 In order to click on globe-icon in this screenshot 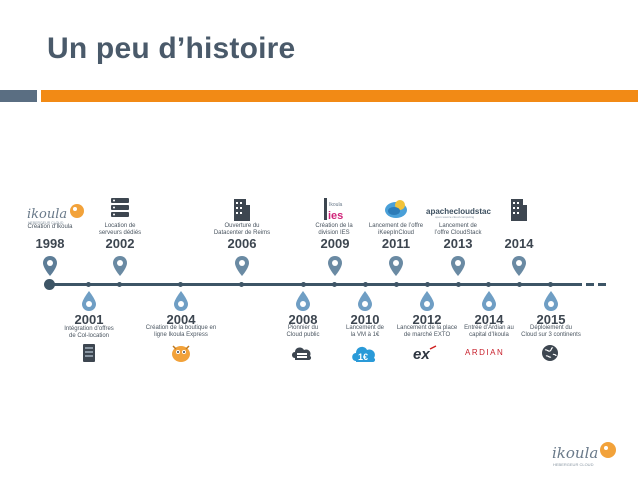, I will do `click(550, 353)`.